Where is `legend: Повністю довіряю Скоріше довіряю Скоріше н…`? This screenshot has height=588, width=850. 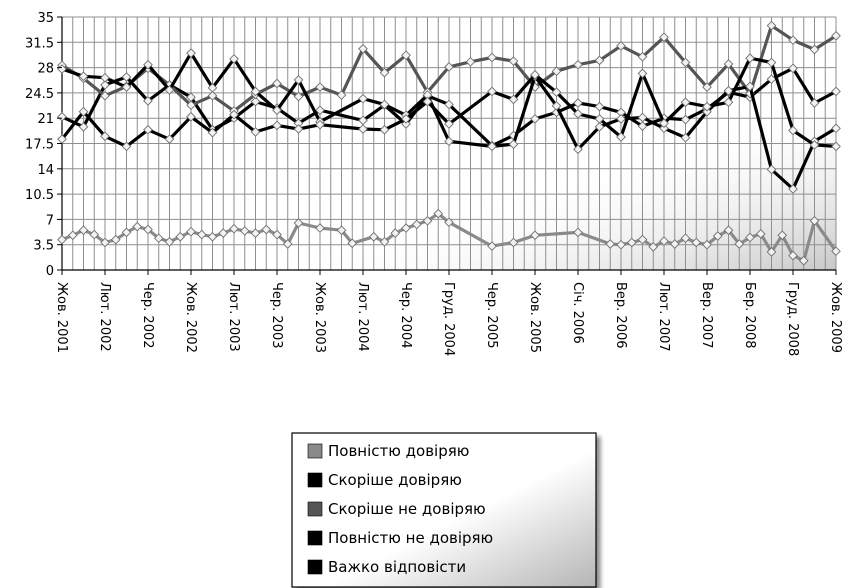
legend: Повністю довіряю Скоріше довіряю Скоріше н… is located at coordinates (444, 510).